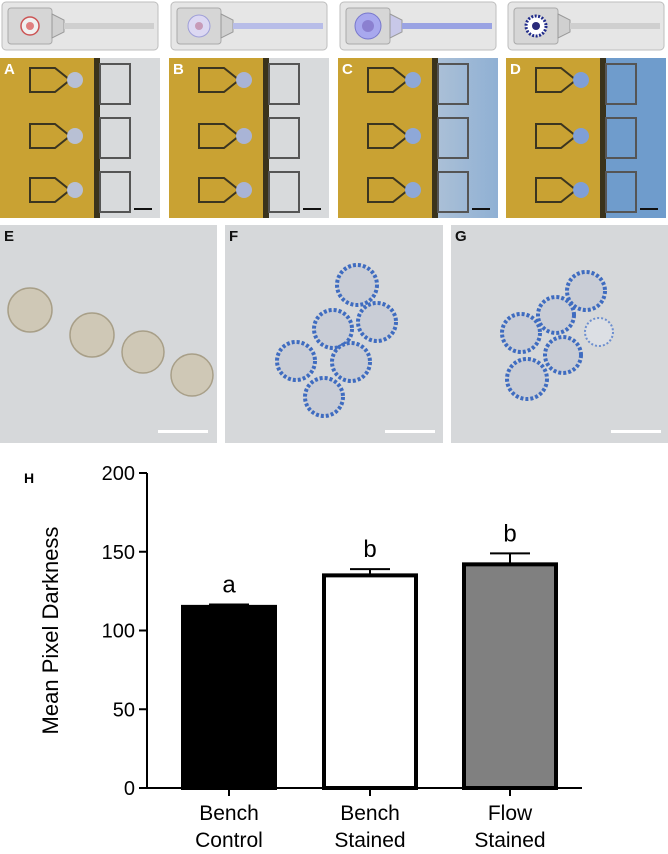 This screenshot has height=854, width=668. What do you see at coordinates (129, 789) in the screenshot?
I see `y-tick-label: 0` at bounding box center [129, 789].